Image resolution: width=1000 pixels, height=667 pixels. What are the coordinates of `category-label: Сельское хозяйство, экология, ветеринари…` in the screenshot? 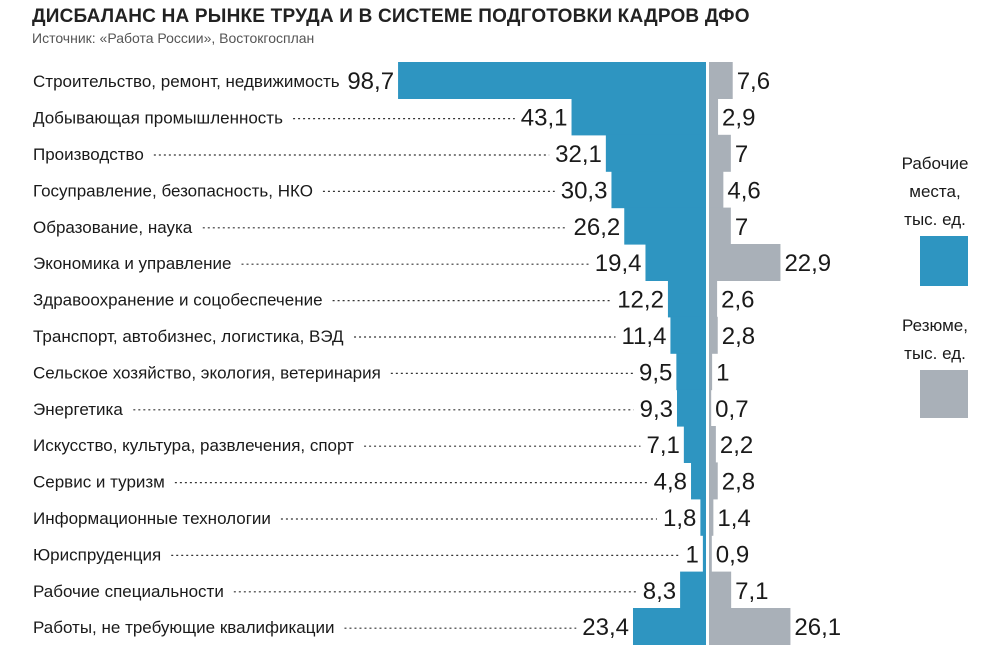 It's located at (207, 372).